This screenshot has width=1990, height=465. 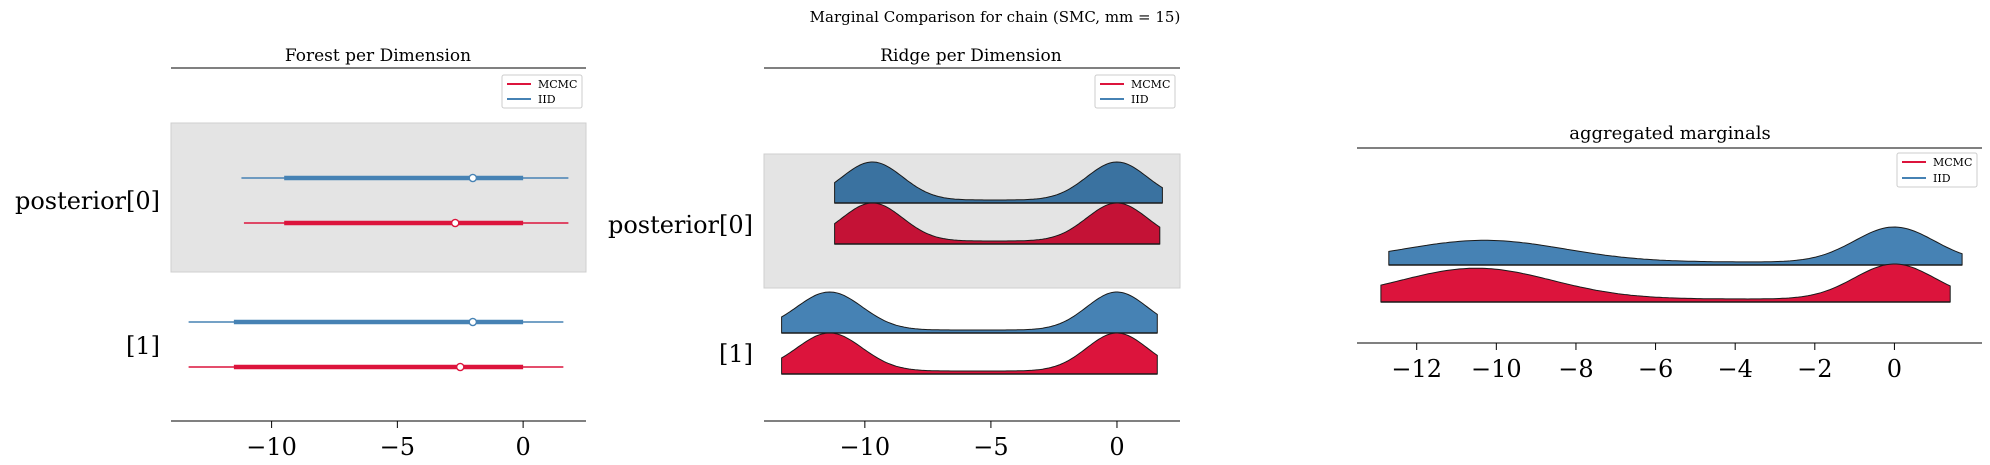 I want to click on aggregated-xtick-label: −4, so click(x=1734, y=369).